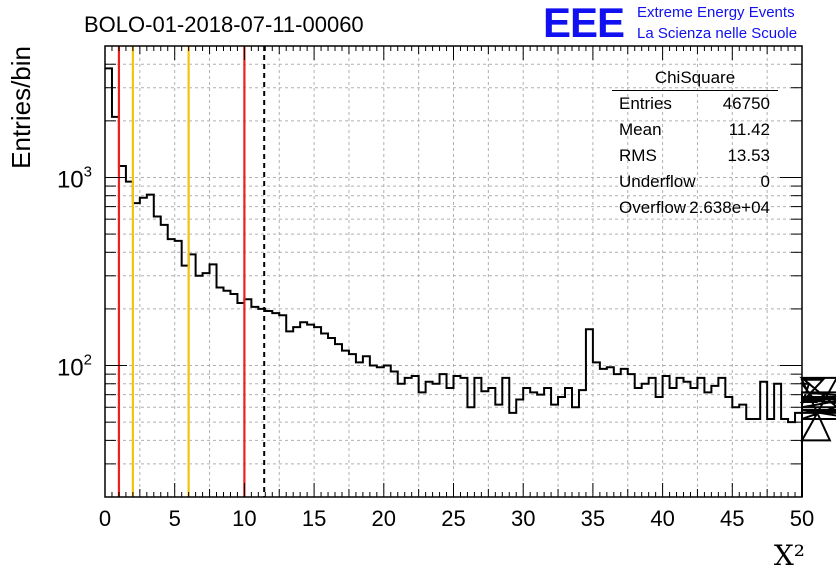 The height and width of the screenshot is (572, 836). I want to click on y-tick-labels: 10³ 10², so click(74, 272).